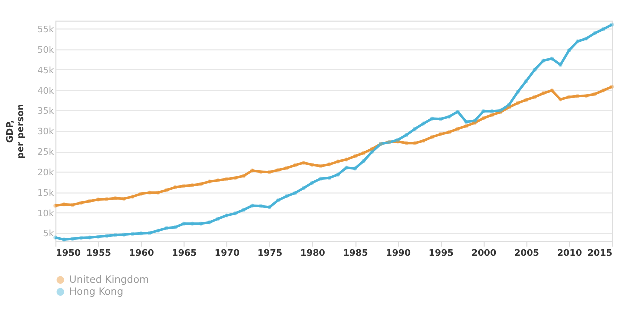 Image resolution: width=624 pixels, height=321 pixels. Describe the element at coordinates (46, 91) in the screenshot. I see `y-tick-label: 40k` at that location.